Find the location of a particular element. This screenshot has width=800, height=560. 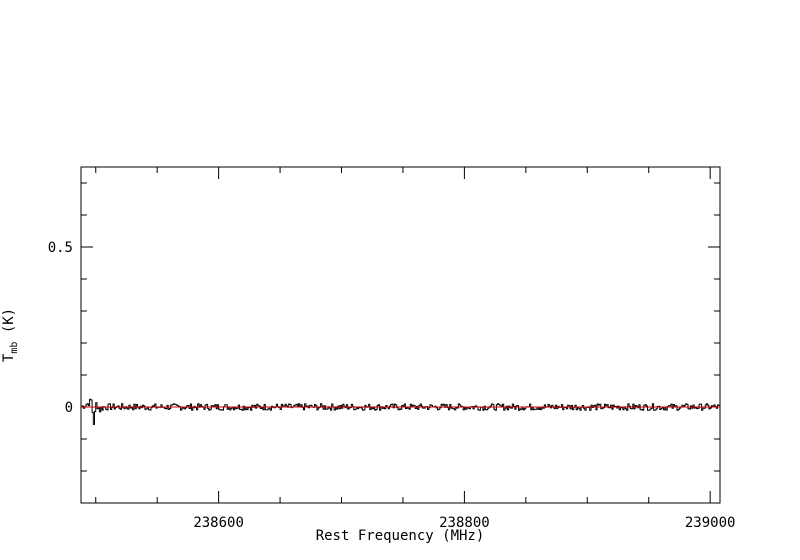

x-axis-label: Rest Frequency (MHz) is located at coordinates (400, 536).